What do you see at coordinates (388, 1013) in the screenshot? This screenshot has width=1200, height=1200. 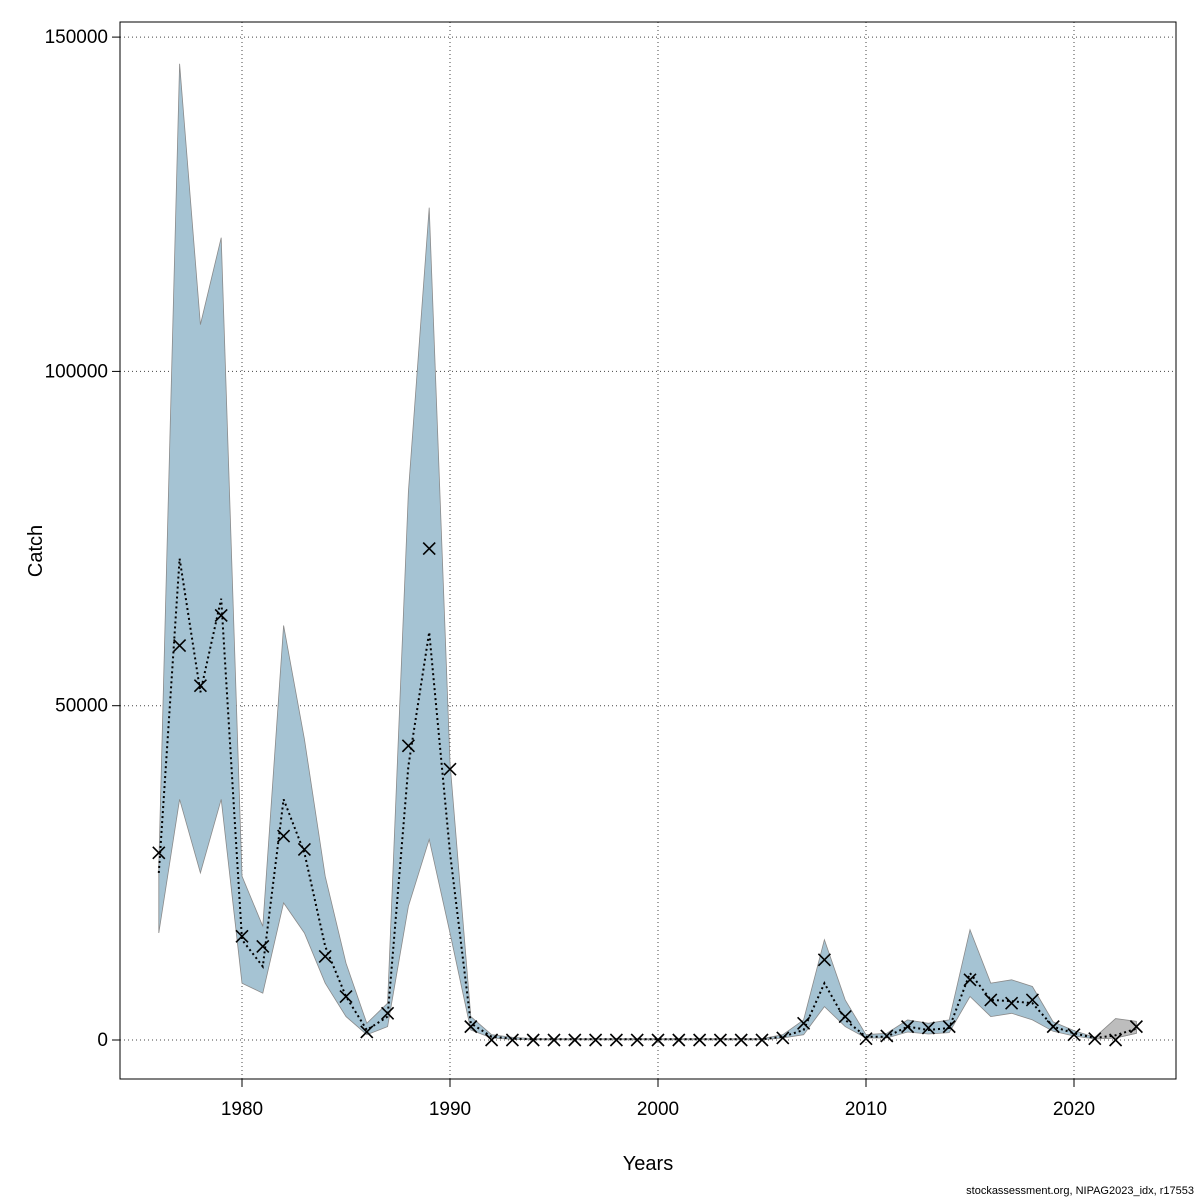 I see `observed-point-1987` at bounding box center [388, 1013].